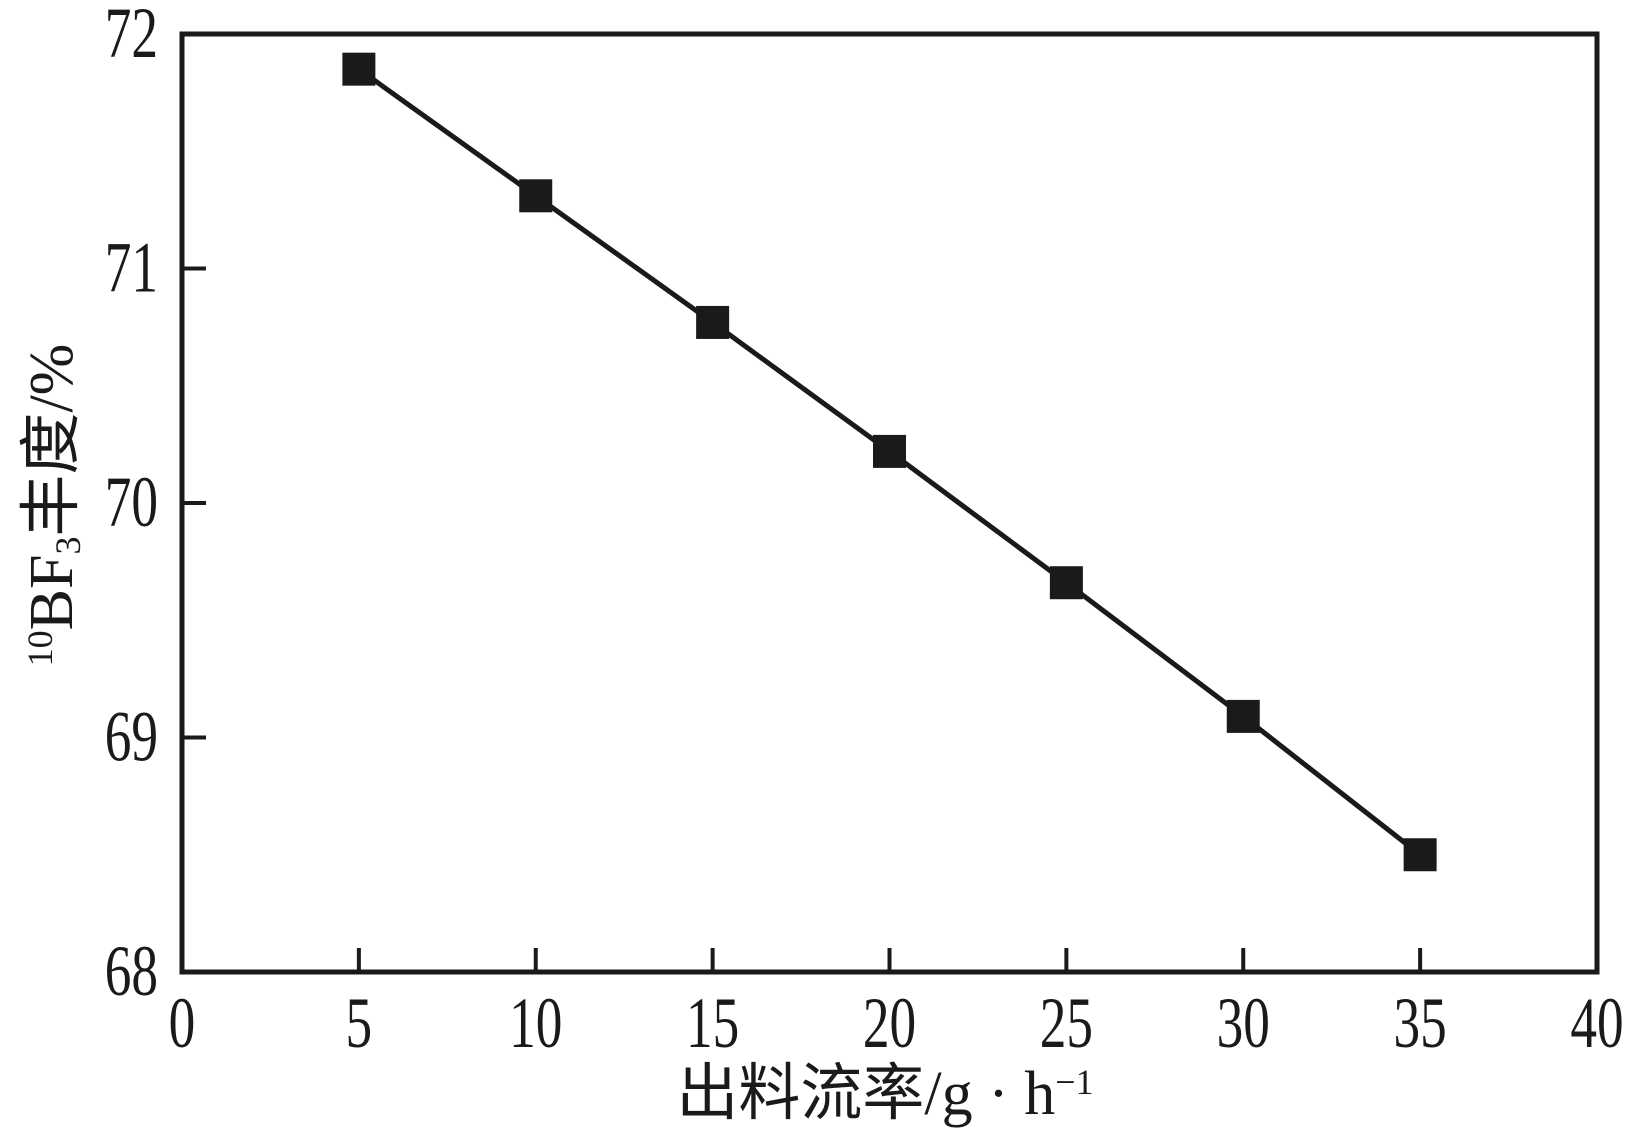 The height and width of the screenshot is (1145, 1639). Describe the element at coordinates (131, 36) in the screenshot. I see `y-tick-label: 72` at that location.